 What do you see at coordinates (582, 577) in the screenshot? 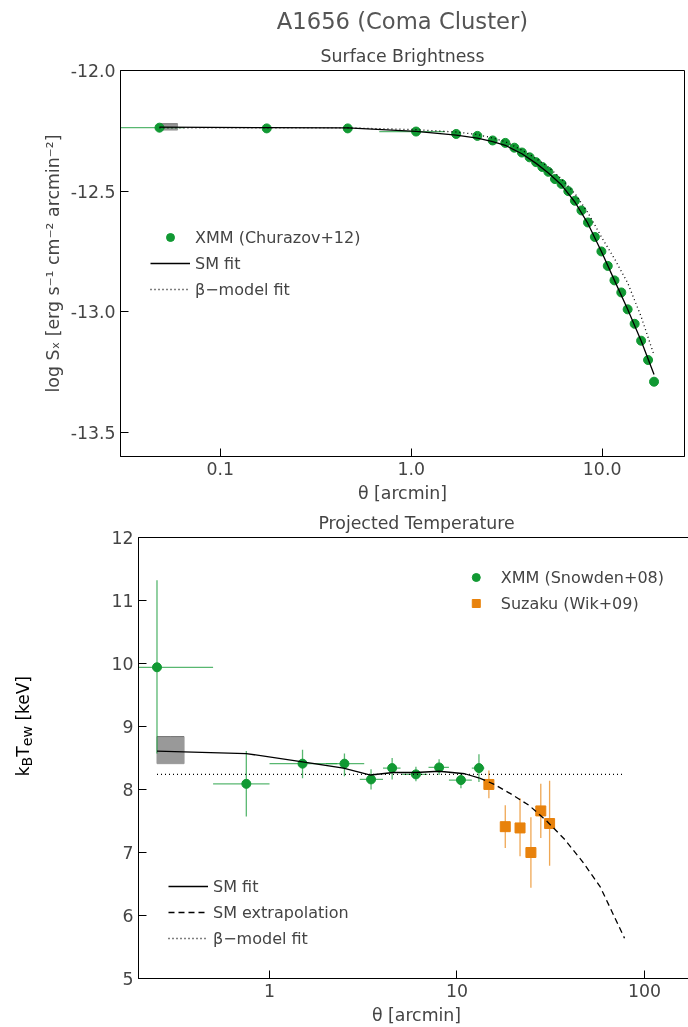
I see `legend-label: XMM (Snowden+08)` at bounding box center [582, 577].